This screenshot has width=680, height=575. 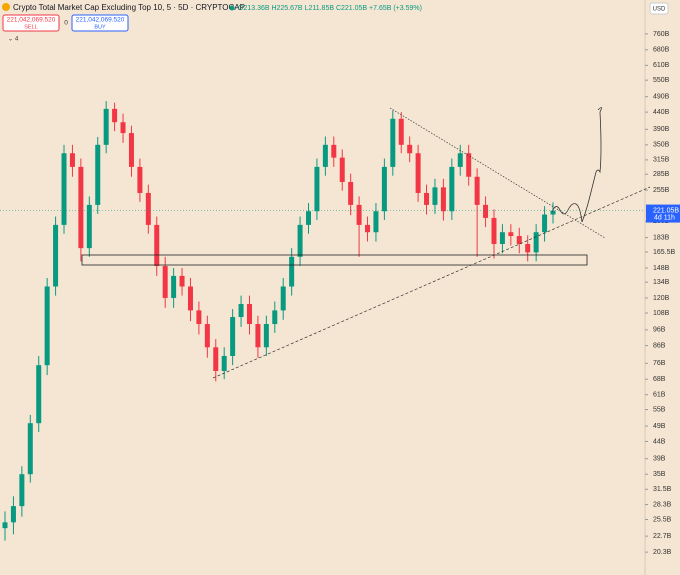 I want to click on y-tick-label: 315B, so click(x=661, y=160).